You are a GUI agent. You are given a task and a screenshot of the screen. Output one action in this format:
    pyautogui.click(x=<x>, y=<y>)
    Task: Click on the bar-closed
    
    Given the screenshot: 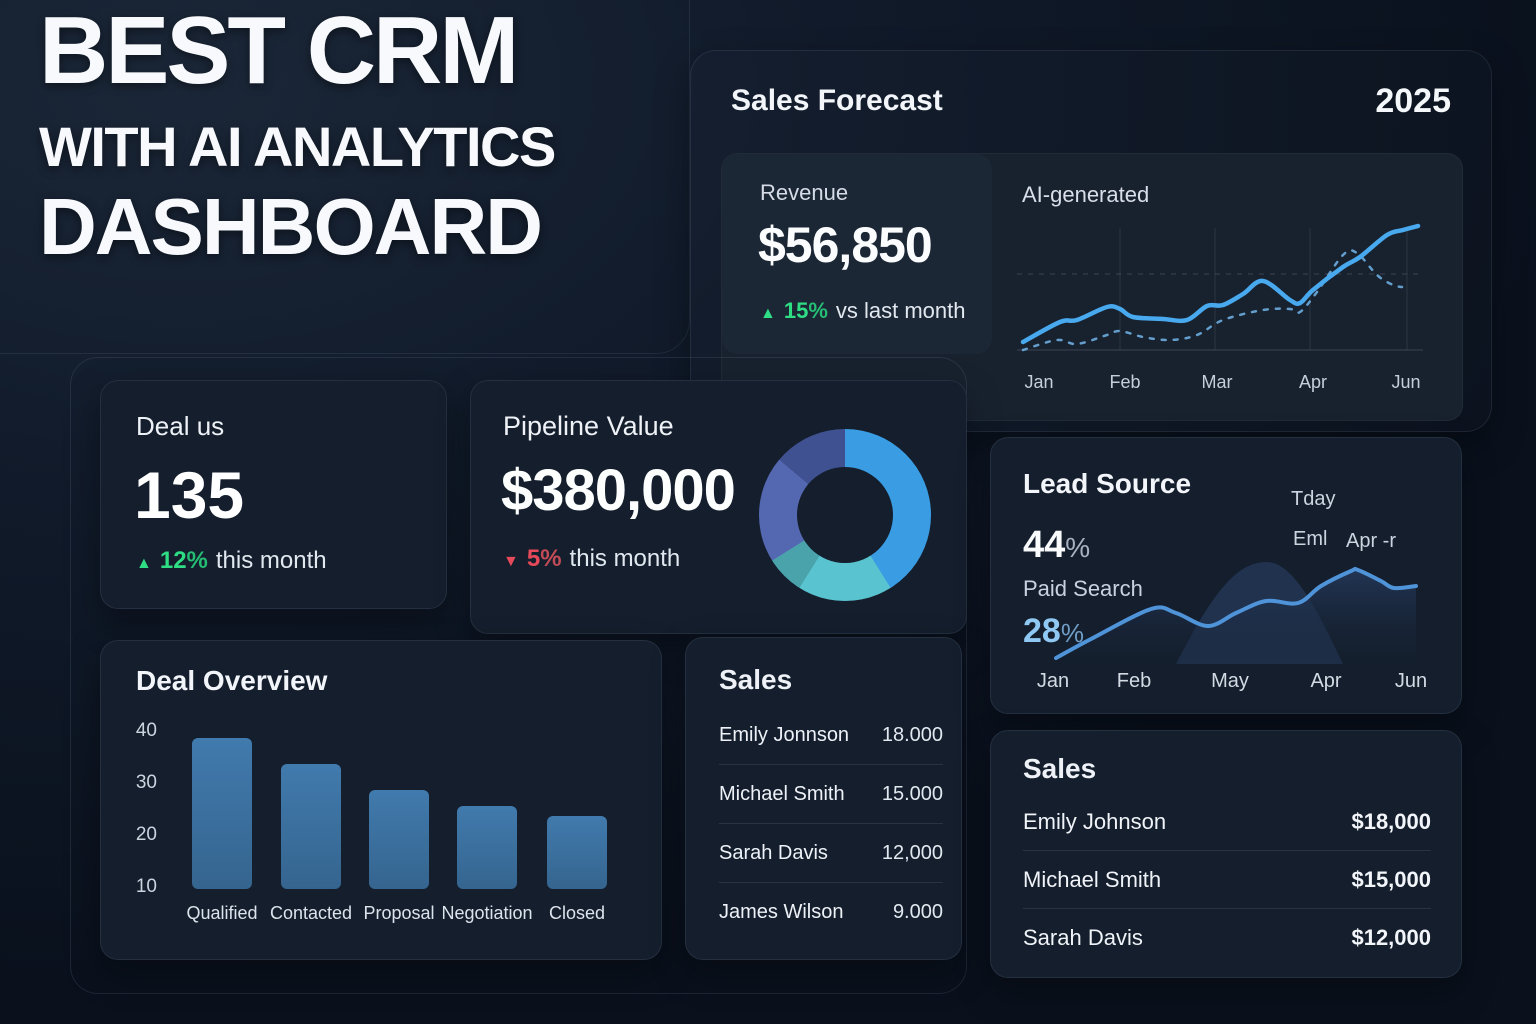 What is the action you would take?
    pyautogui.click(x=577, y=852)
    